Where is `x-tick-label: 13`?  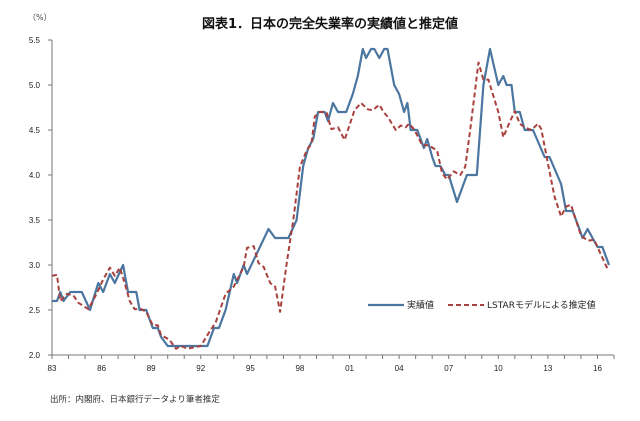 x-tick-label: 13 is located at coordinates (547, 368).